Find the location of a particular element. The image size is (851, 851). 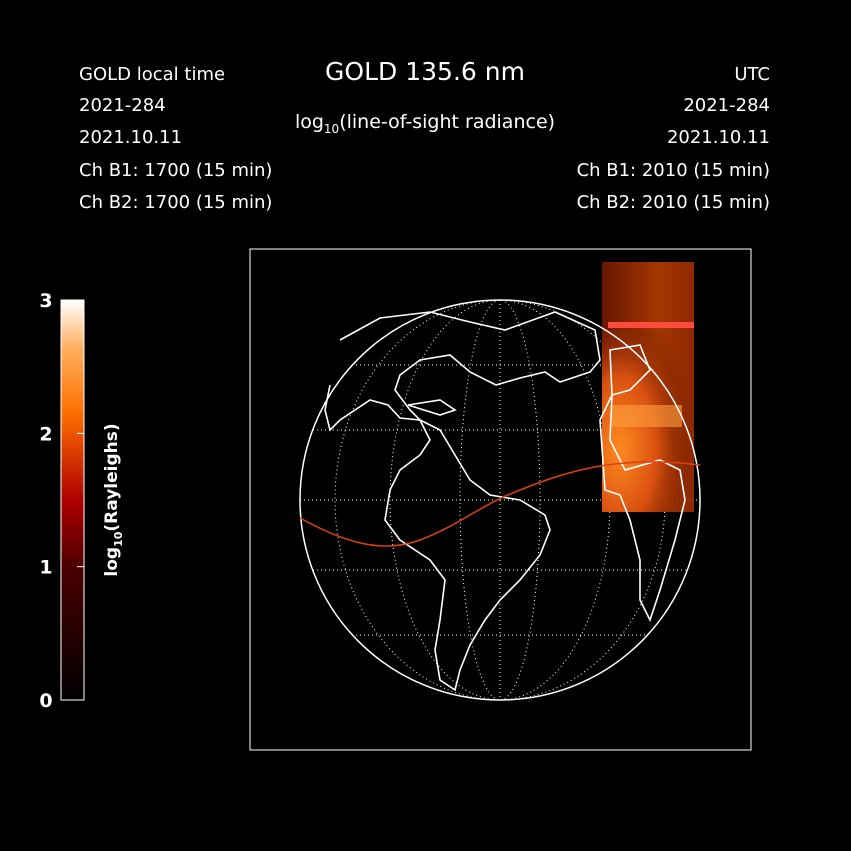

colorbar-label-subscript: 10 is located at coordinates (118, 539).